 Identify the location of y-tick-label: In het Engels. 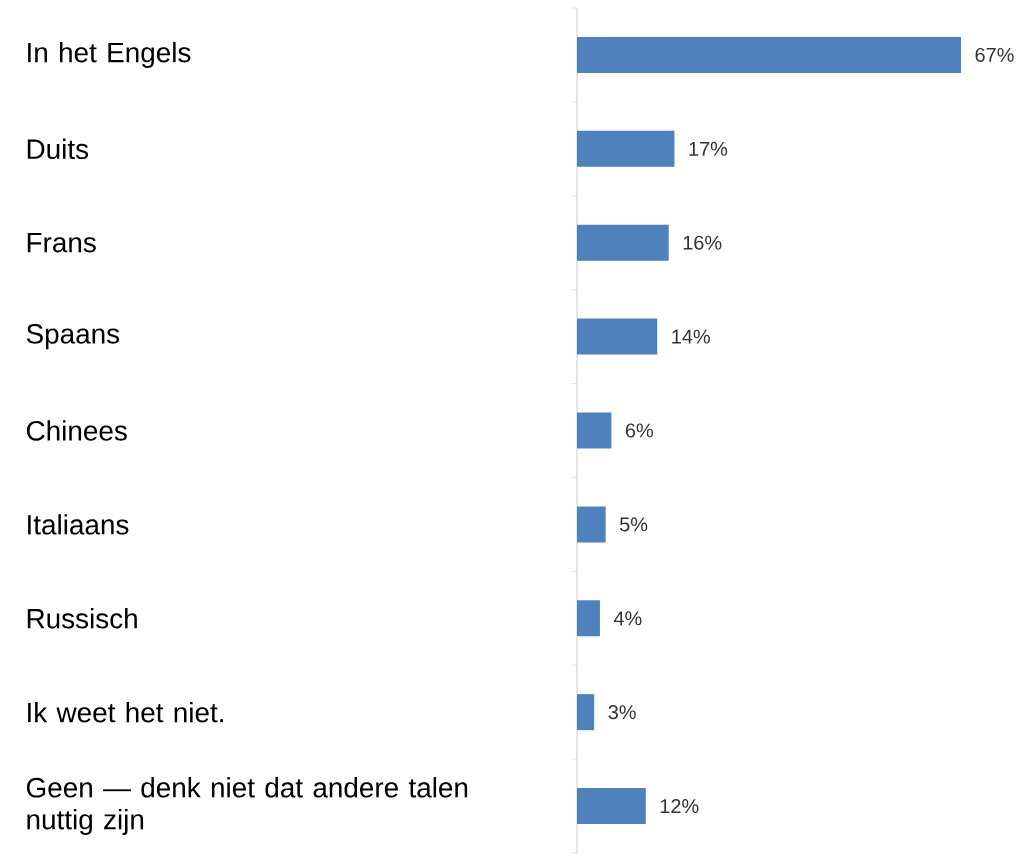
(109, 54).